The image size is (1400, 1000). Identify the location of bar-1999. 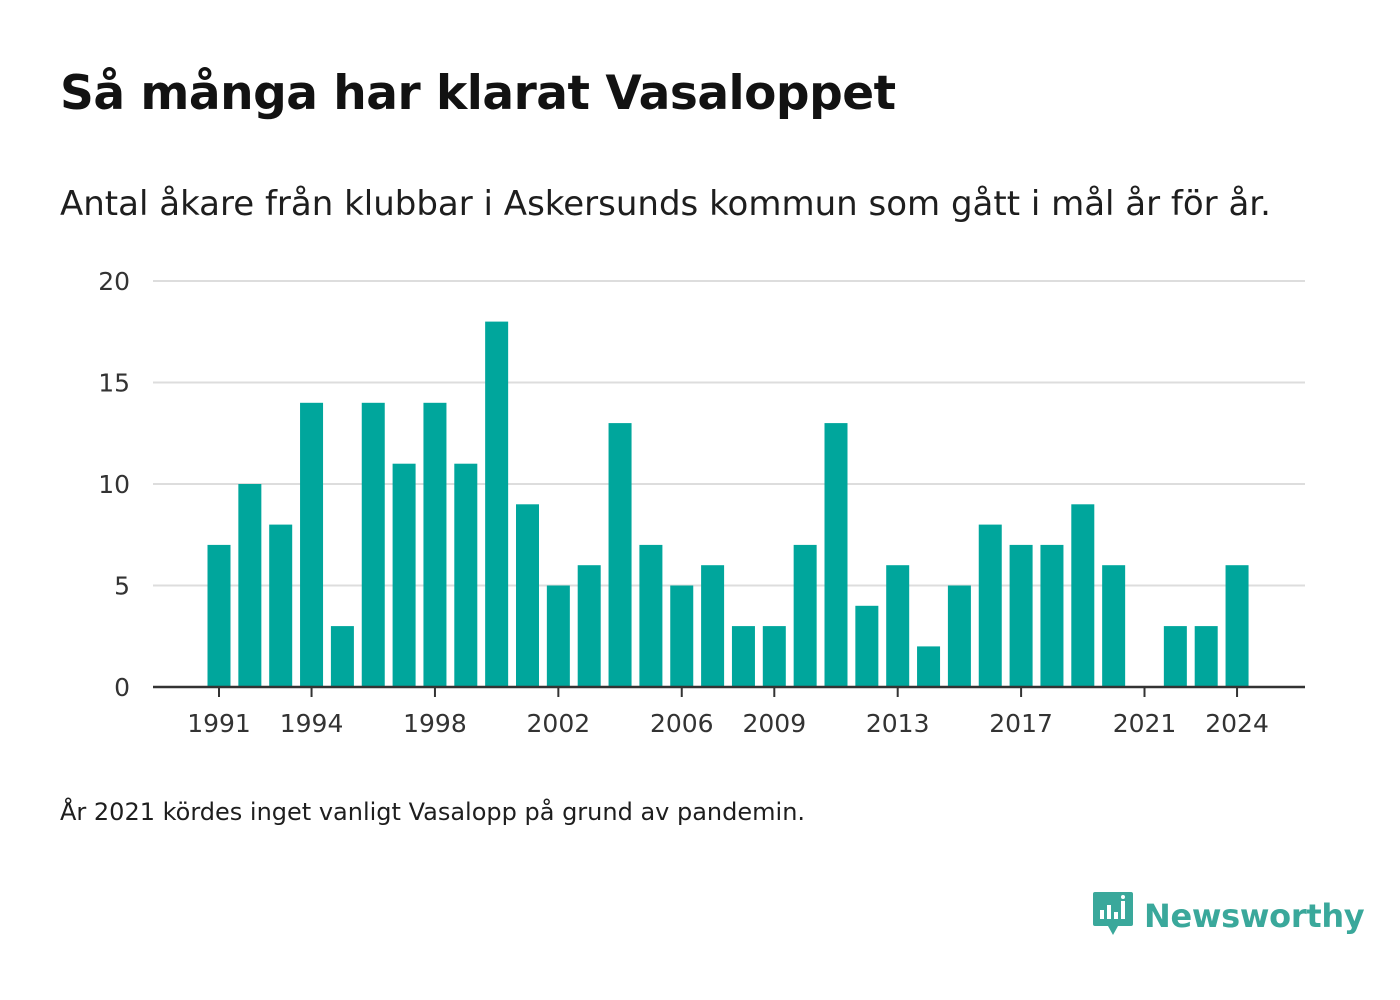
(466, 575).